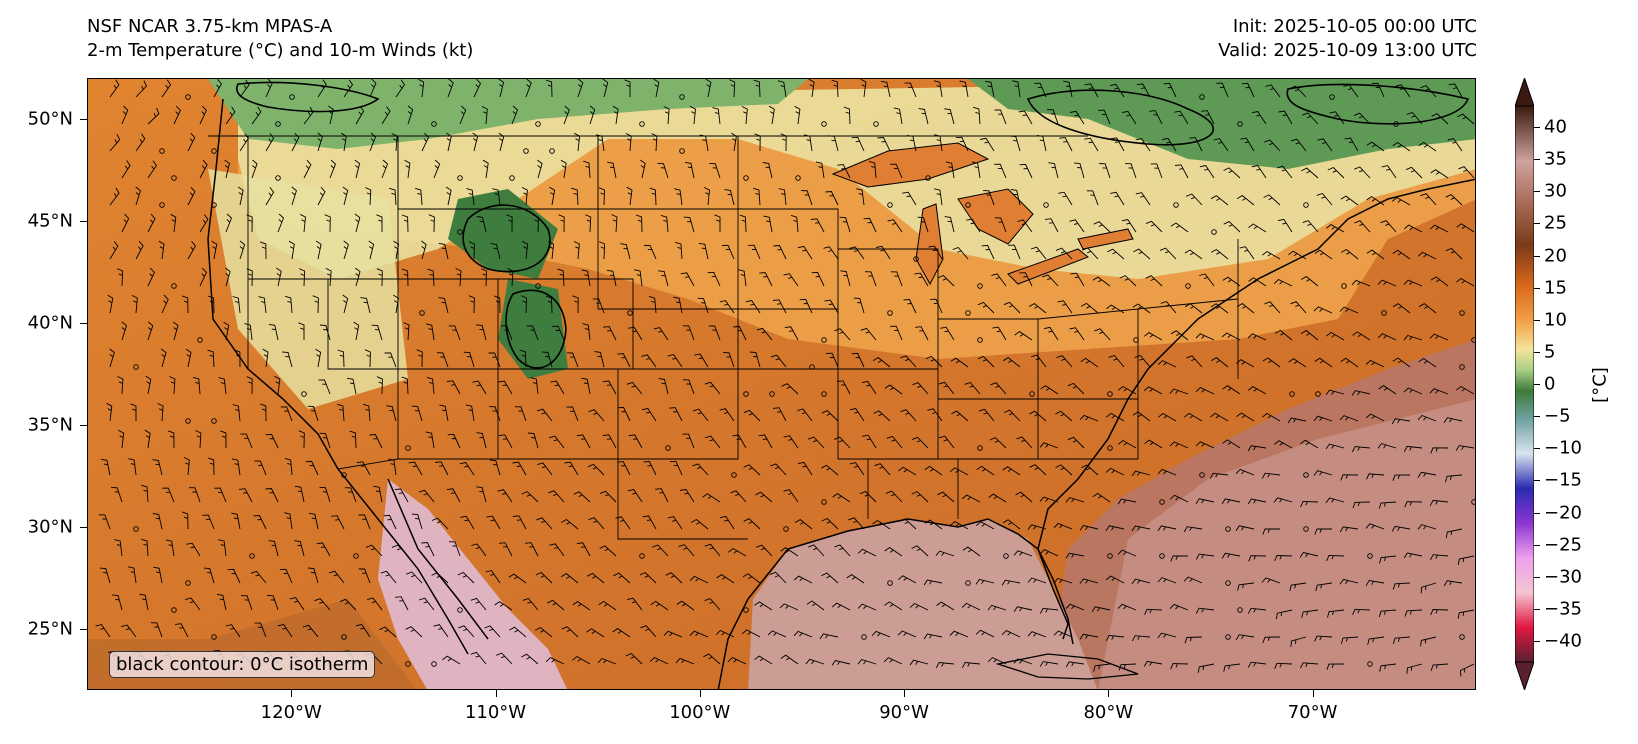 The image size is (1638, 744). I want to click on land-cold-north, so click(508, 114).